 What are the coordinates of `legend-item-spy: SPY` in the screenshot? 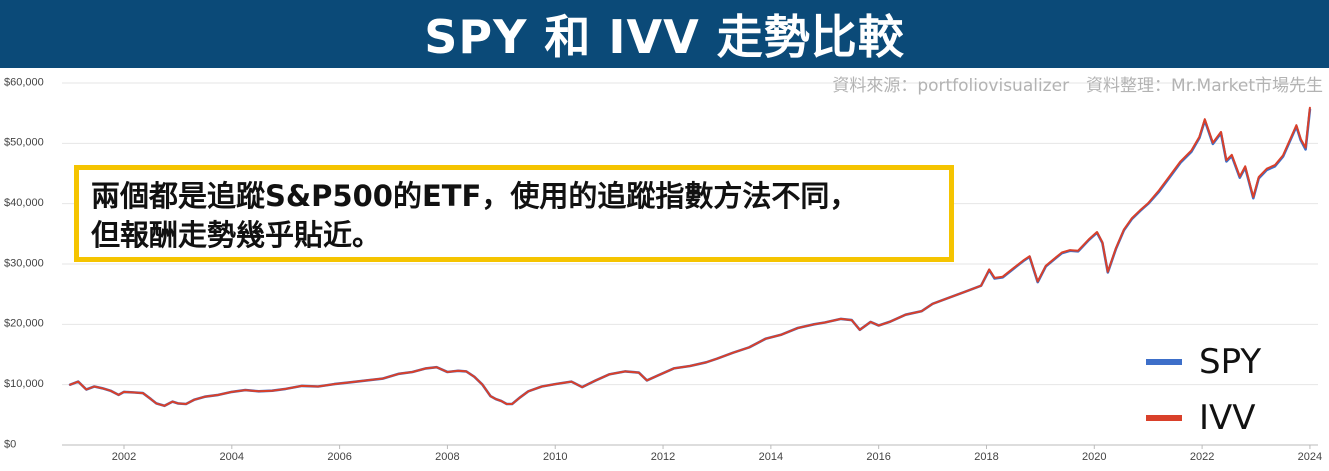 It's located at (1203, 362).